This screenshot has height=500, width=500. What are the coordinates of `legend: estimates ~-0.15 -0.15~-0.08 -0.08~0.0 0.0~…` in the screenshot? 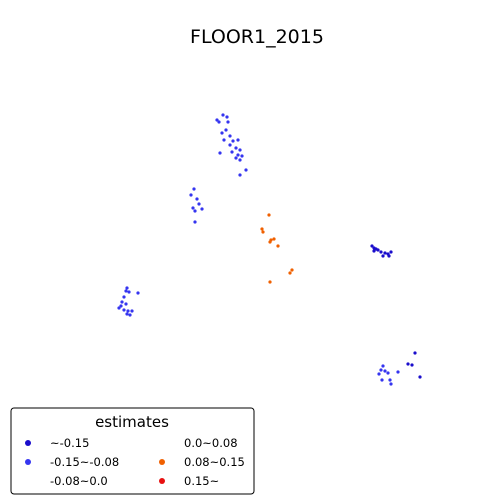 It's located at (132, 451).